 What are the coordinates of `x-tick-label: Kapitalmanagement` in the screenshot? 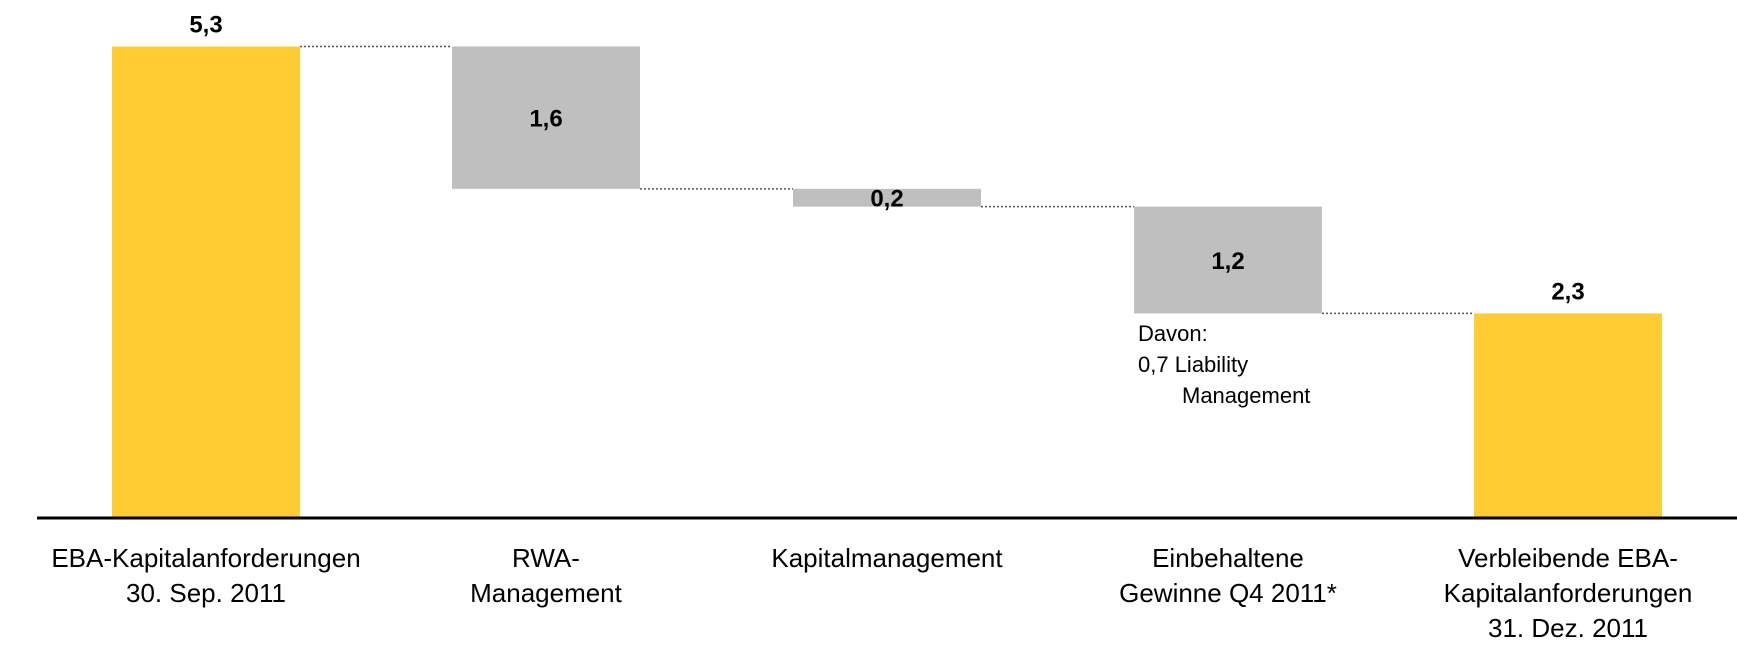 It's located at (887, 558).